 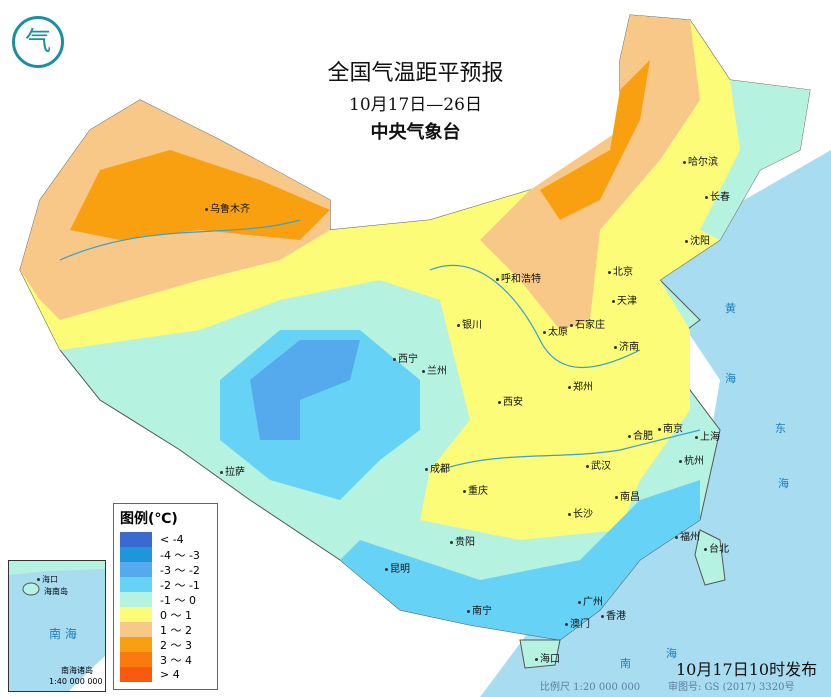 I want to click on city-label: 成都, so click(x=437, y=467).